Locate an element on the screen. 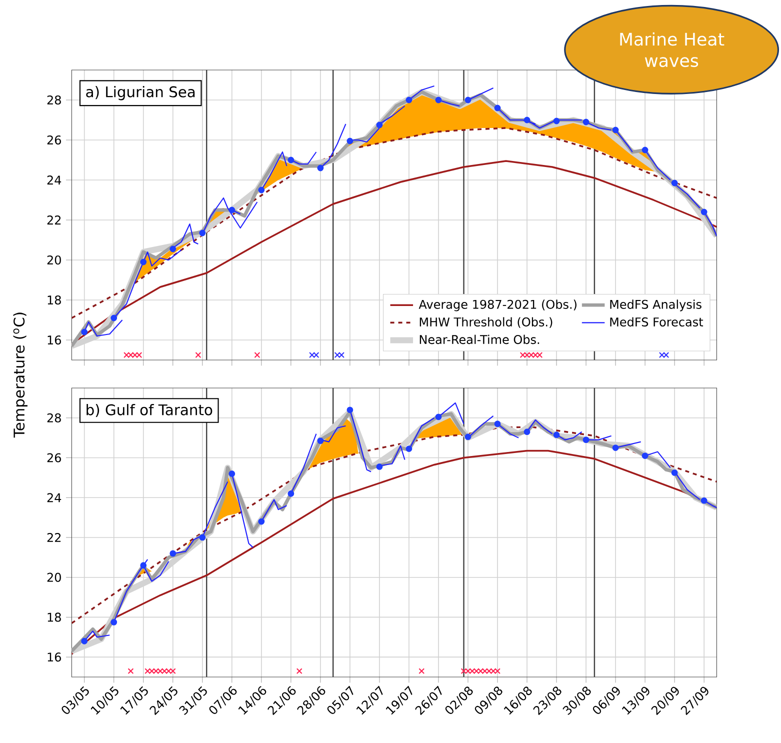 The image size is (781, 743). legend-label: Near-Real-Time Obs. is located at coordinates (480, 339).